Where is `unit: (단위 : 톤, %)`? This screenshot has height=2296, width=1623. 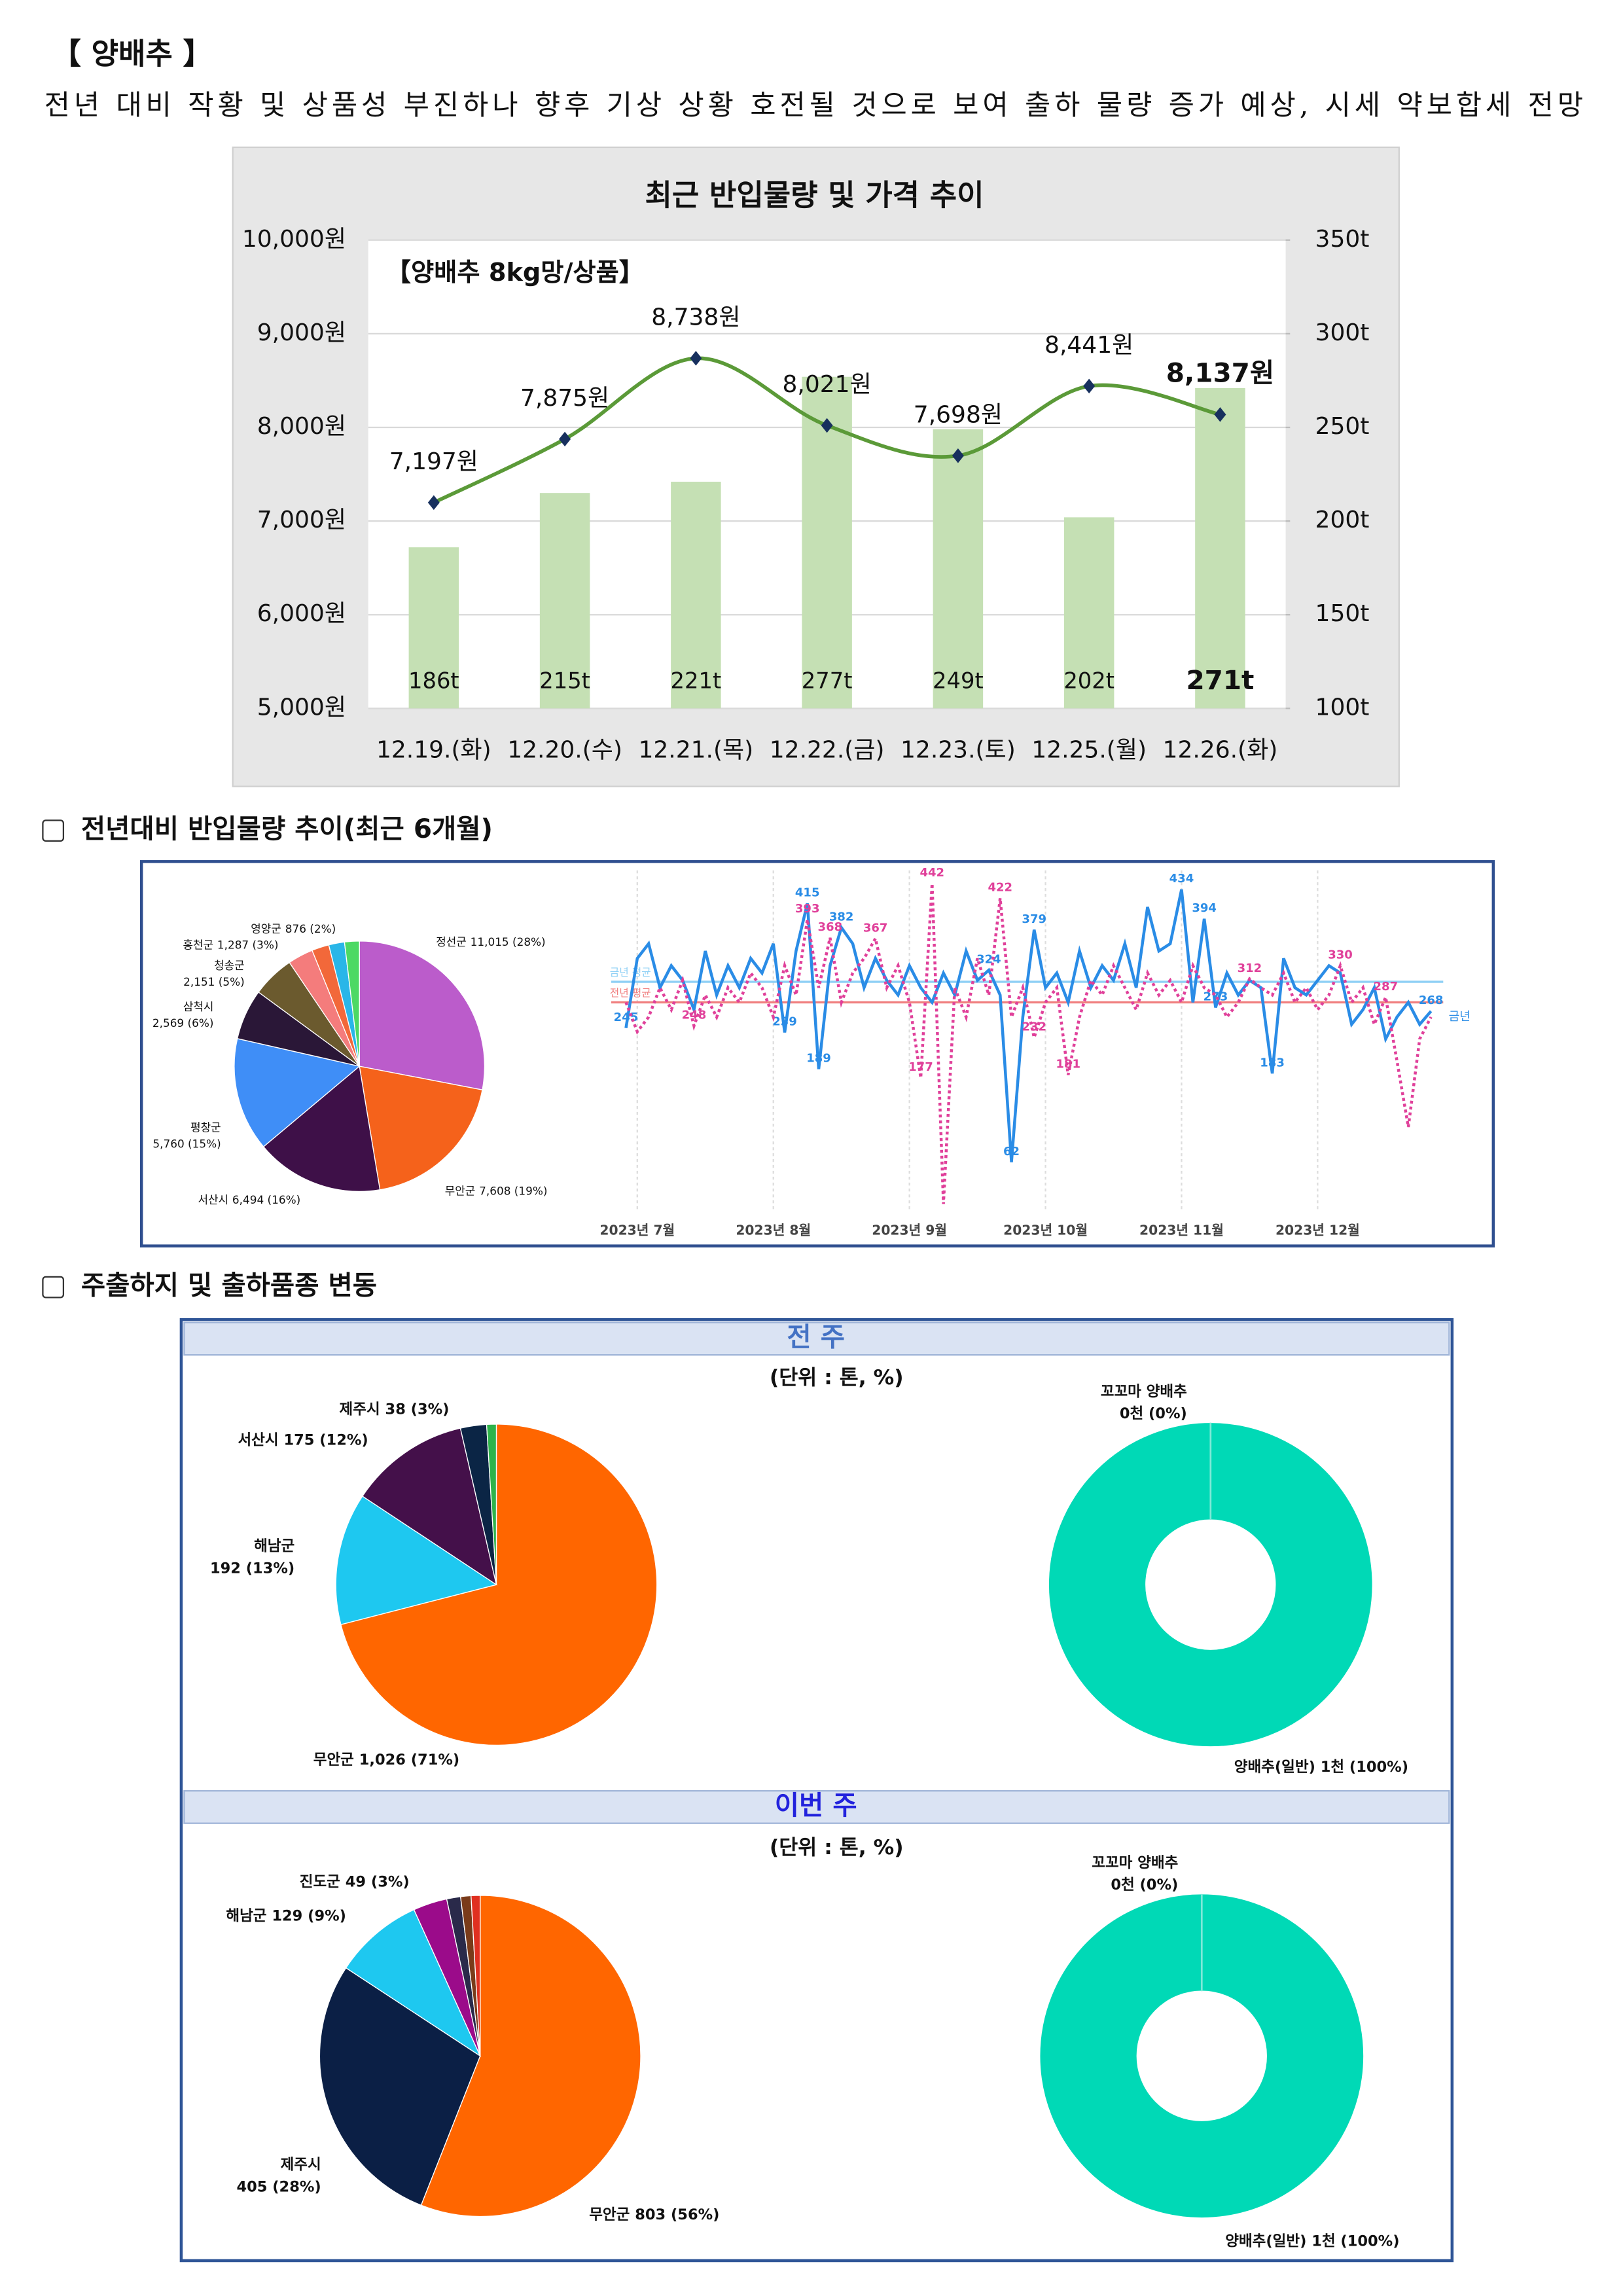 unit: (단위 : 톤, %) is located at coordinates (837, 1847).